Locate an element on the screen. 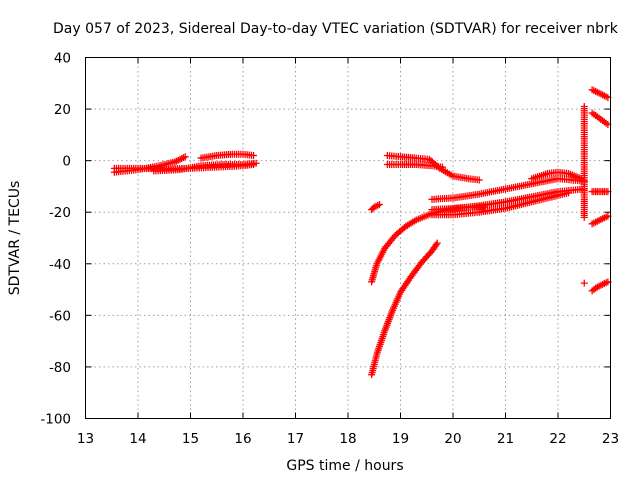 The image size is (640, 480). y-tick-label: -100 is located at coordinates (55, 420).